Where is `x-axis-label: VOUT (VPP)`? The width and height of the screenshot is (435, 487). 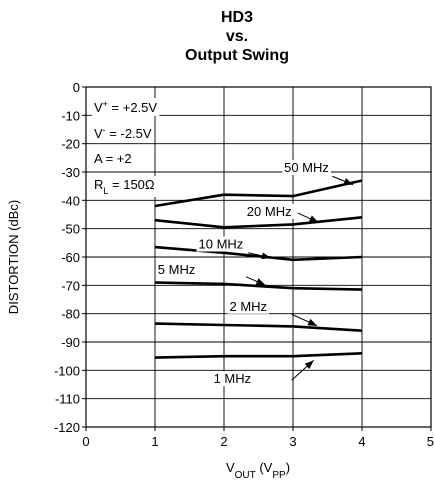 x-axis-label: VOUT (VPP) is located at coordinates (258, 470).